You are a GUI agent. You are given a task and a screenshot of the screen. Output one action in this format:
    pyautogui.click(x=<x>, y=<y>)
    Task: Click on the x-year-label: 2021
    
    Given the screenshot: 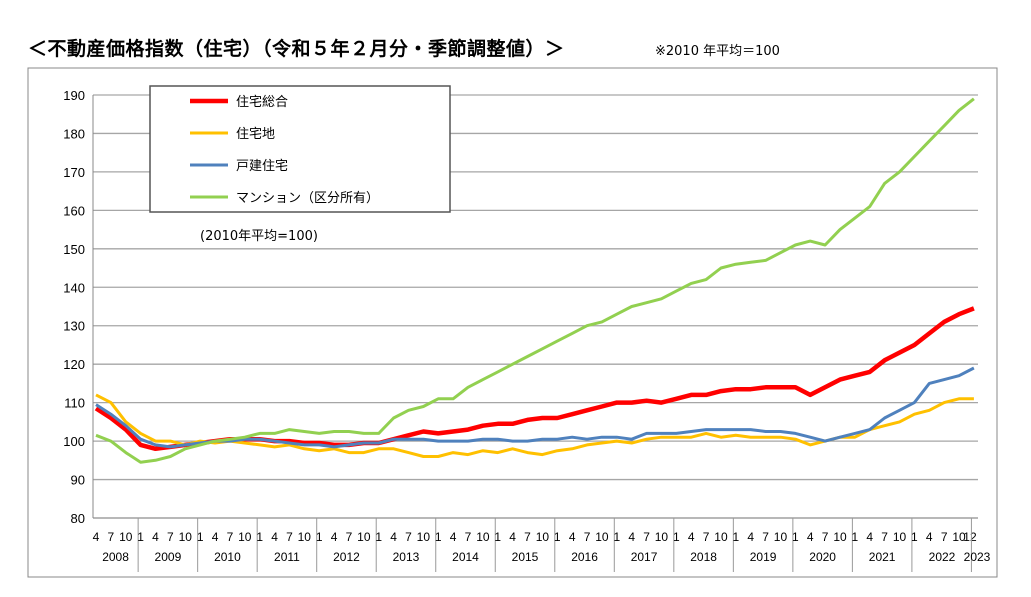 What is the action you would take?
    pyautogui.click(x=882, y=557)
    